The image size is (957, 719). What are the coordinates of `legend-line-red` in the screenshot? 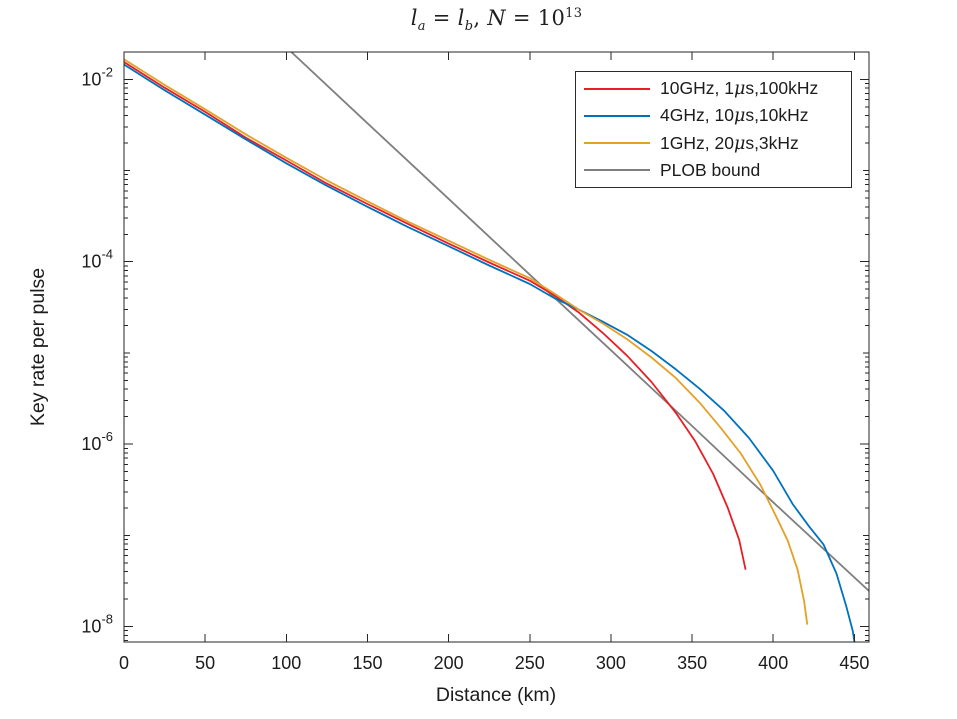 It's located at (617, 88).